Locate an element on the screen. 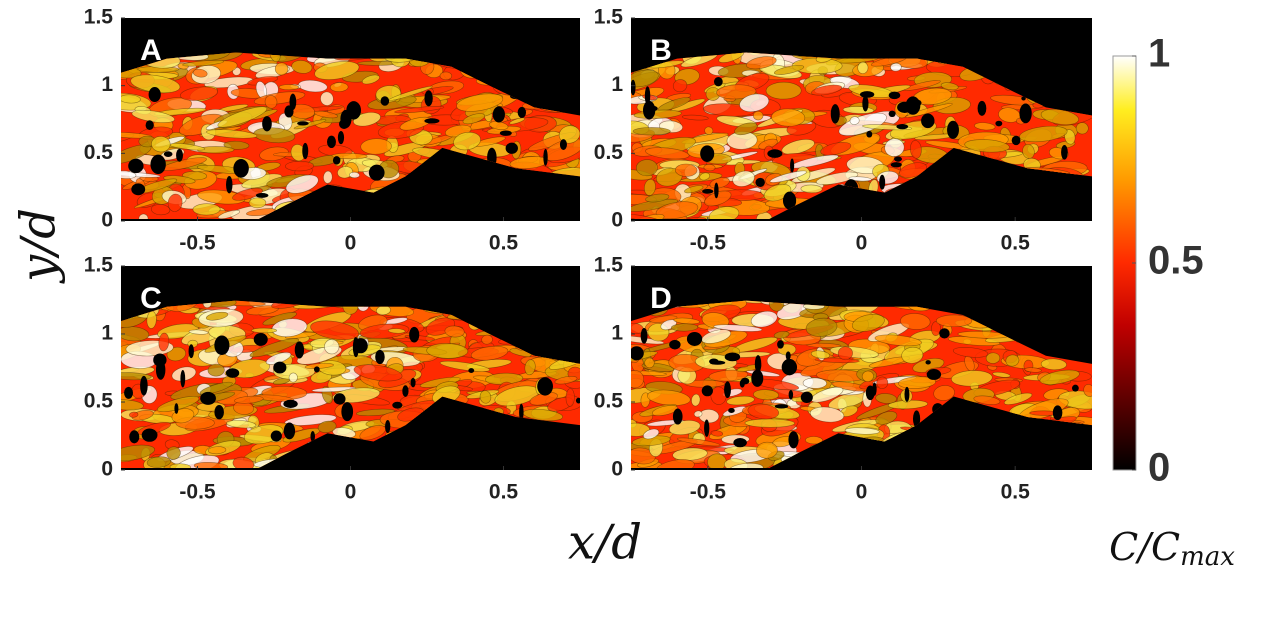 This screenshot has width=1267, height=620. y-tick-label: 1 is located at coordinates (617, 84).